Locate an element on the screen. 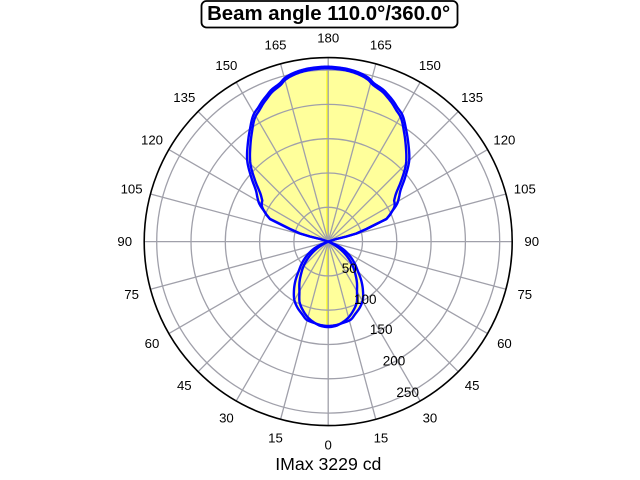 The width and height of the screenshot is (640, 480). svg-text: 0 is located at coordinates (328, 445).